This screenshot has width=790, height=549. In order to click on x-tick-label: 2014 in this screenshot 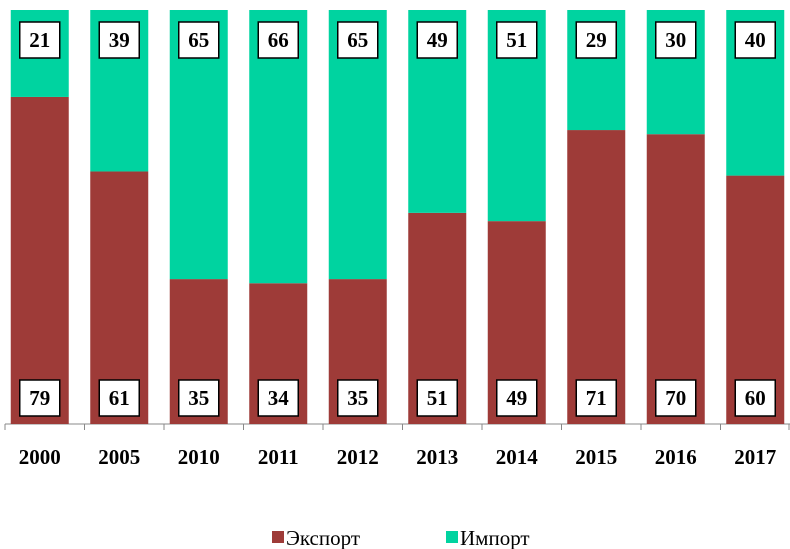, I will do `click(517, 457)`.